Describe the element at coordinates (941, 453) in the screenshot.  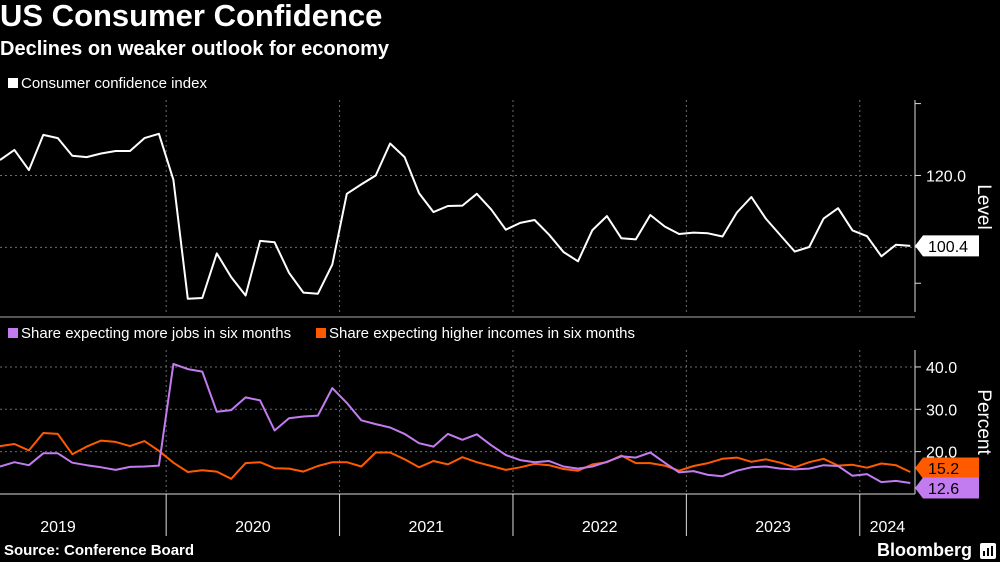
I see `bottom-ytick-label-0: 20.0` at that location.